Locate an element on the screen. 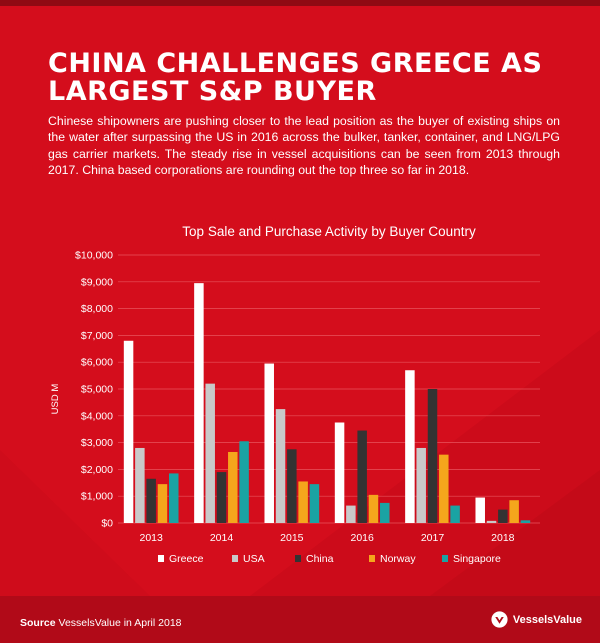 The height and width of the screenshot is (643, 600). x-tick-label: 2017 is located at coordinates (433, 538).